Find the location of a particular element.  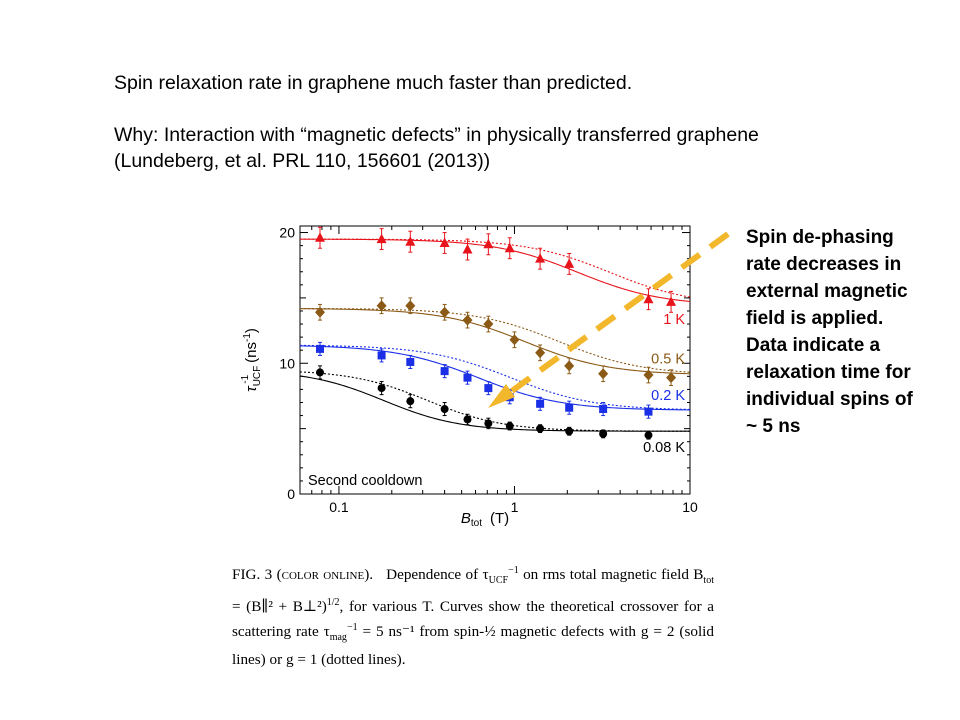

caption-text-mid1: on rms total magnetic field B is located at coordinates (611, 575).